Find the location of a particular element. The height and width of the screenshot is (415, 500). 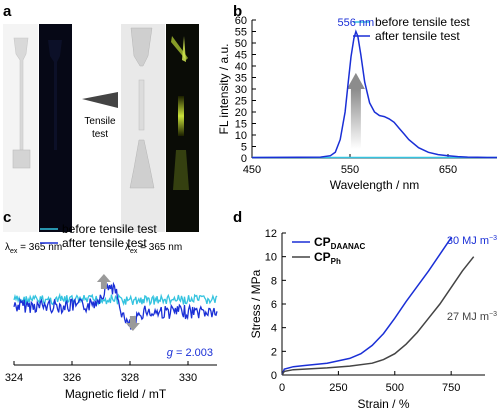

legend-label-c-0: before tensile test is located at coordinates (109, 229).